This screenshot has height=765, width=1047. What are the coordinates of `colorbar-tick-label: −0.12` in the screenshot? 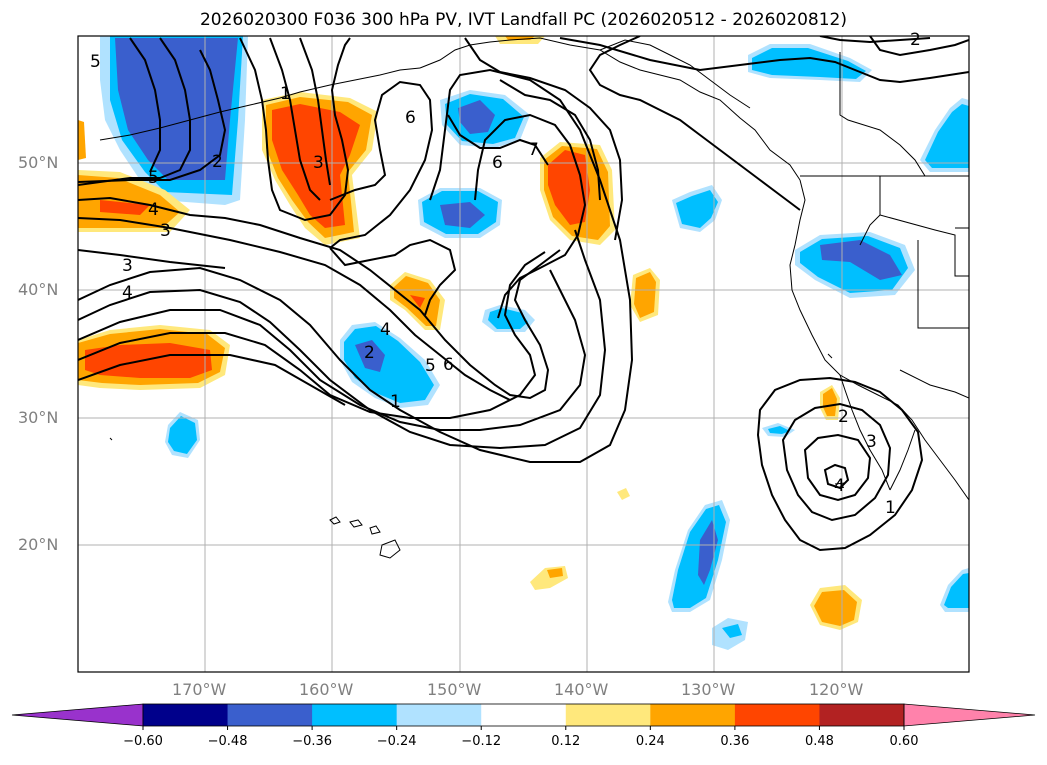 It's located at (481, 741).